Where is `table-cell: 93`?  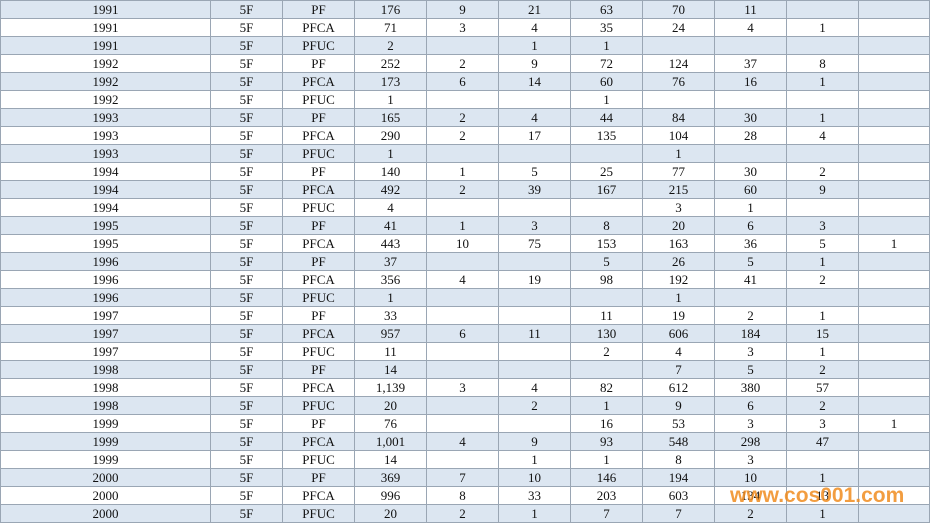
table-cell: 93 is located at coordinates (606, 441).